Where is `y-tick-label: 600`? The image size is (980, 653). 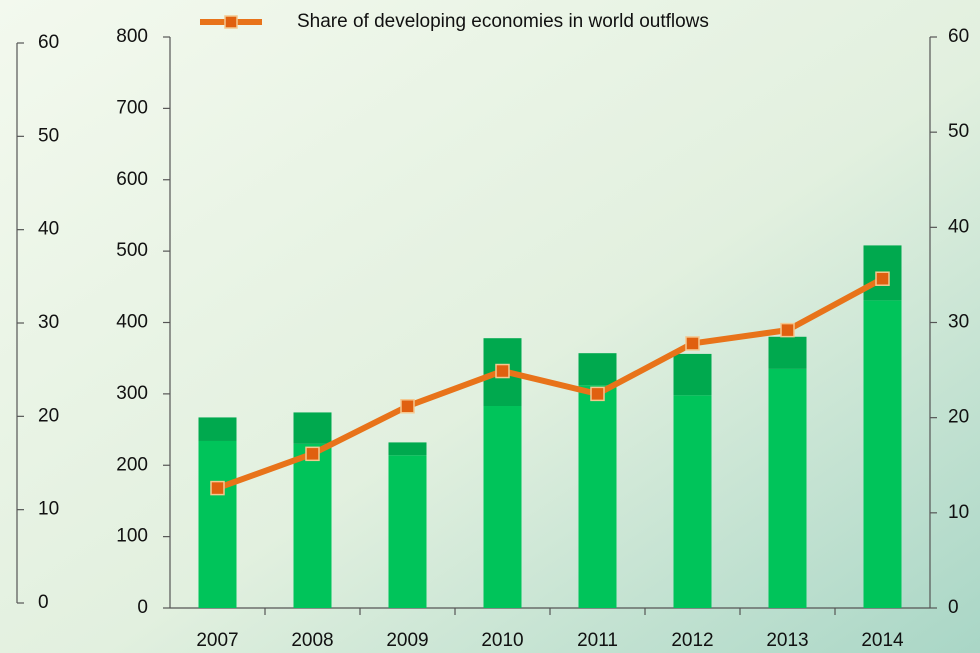 y-tick-label: 600 is located at coordinates (132, 179).